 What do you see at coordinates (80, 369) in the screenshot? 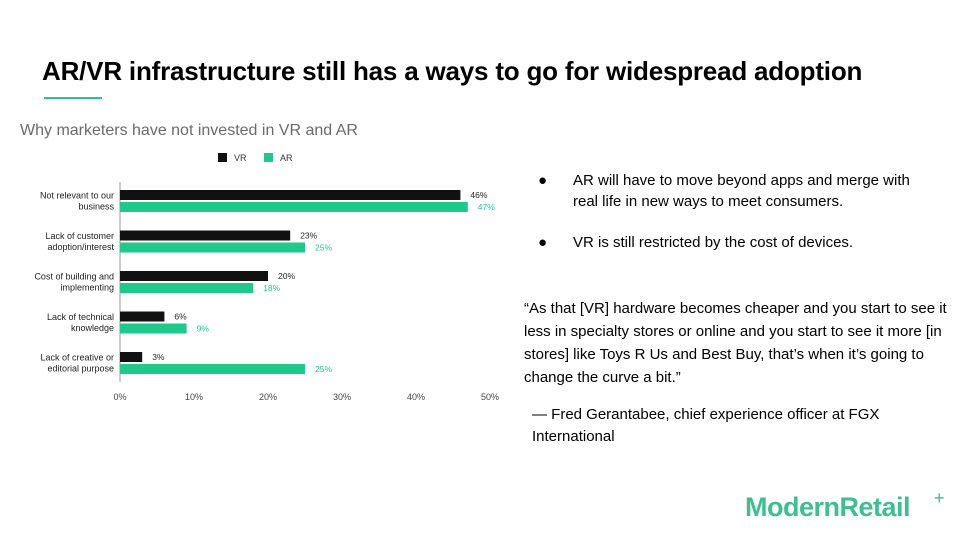
I see `category-label: editorial purpose` at bounding box center [80, 369].